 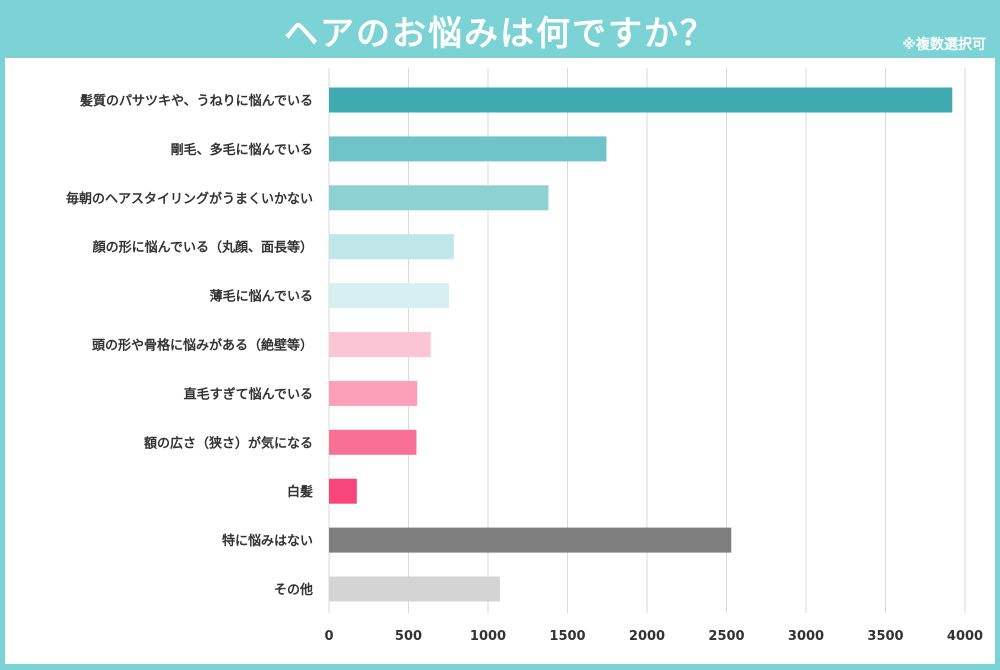 What do you see at coordinates (885, 636) in the screenshot?
I see `x-tick-label: 3500` at bounding box center [885, 636].